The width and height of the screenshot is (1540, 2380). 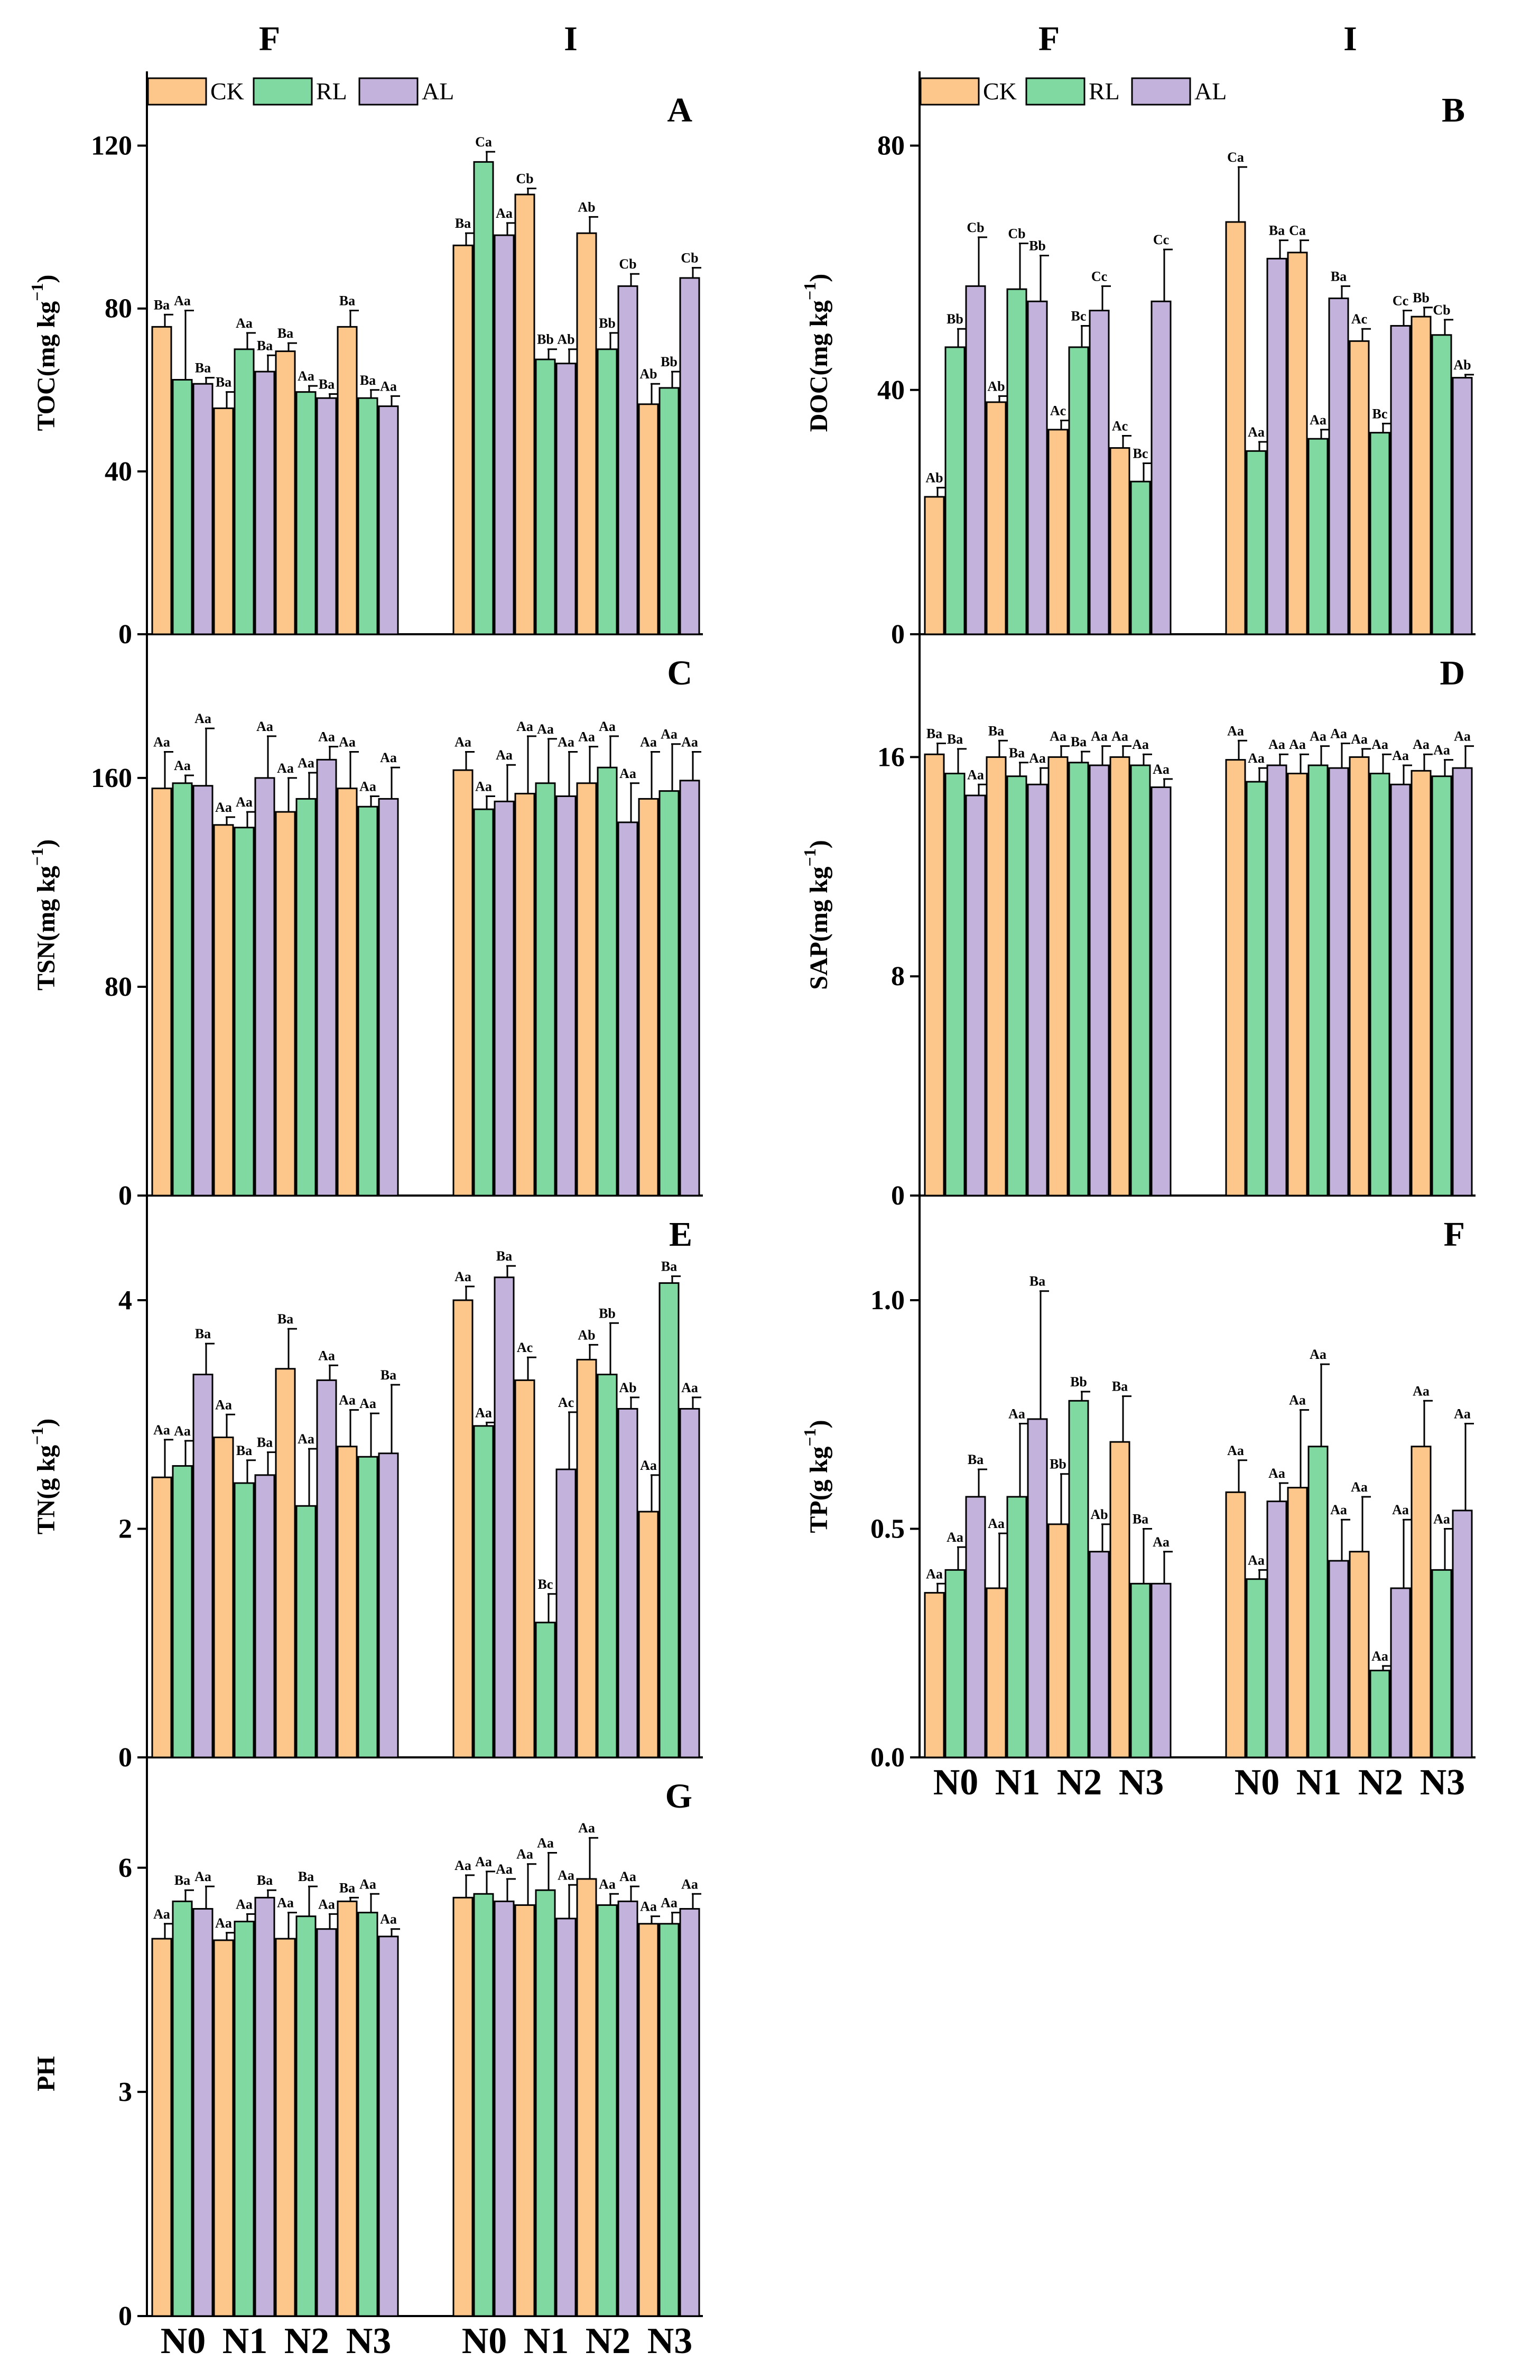 What do you see at coordinates (648, 997) in the screenshot?
I see `bar-i-n3-ck` at bounding box center [648, 997].